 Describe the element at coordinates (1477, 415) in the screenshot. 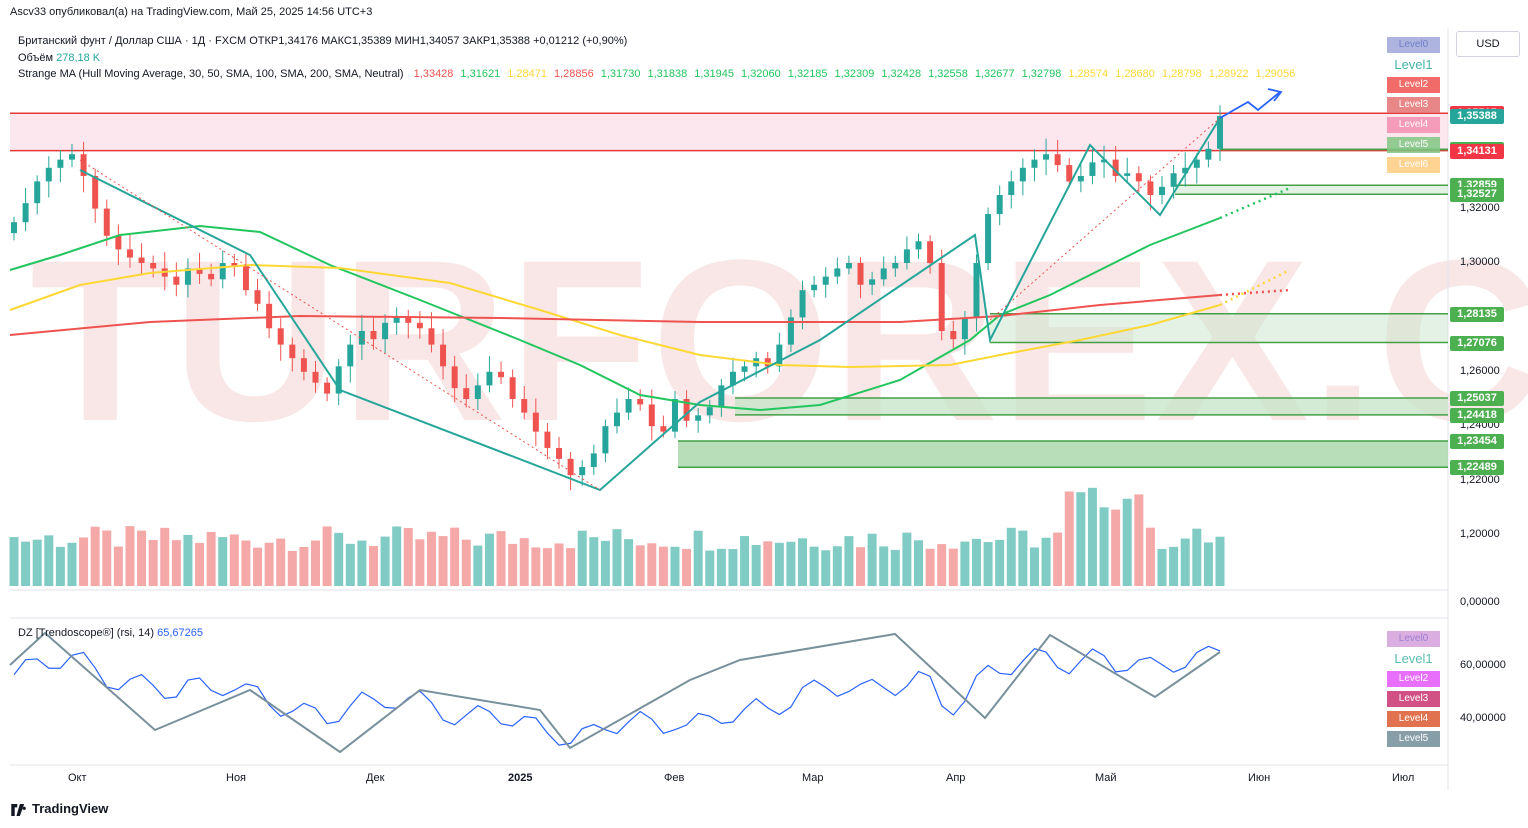

I see `price-level-label: 1,24418` at that location.